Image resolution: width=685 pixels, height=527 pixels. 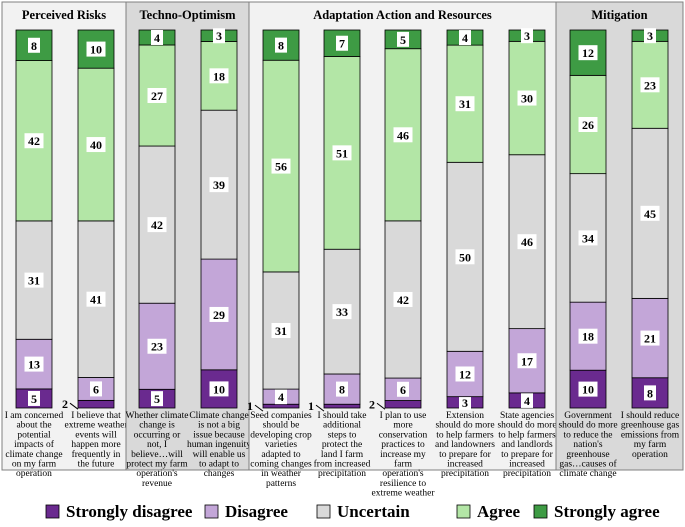 What do you see at coordinates (96, 300) in the screenshot?
I see `data-label: 41` at bounding box center [96, 300].